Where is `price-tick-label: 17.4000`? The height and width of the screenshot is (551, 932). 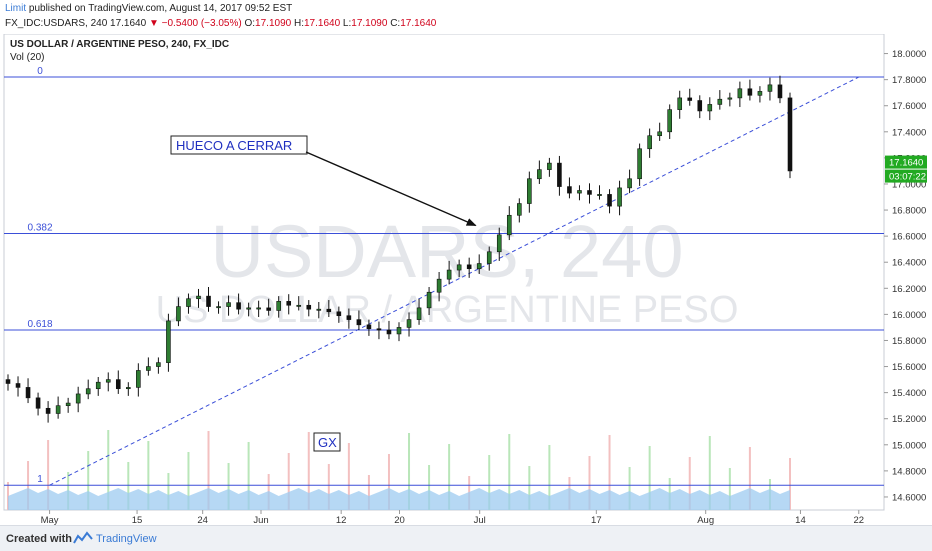
price-tick-label: 17.4000 is located at coordinates (909, 132).